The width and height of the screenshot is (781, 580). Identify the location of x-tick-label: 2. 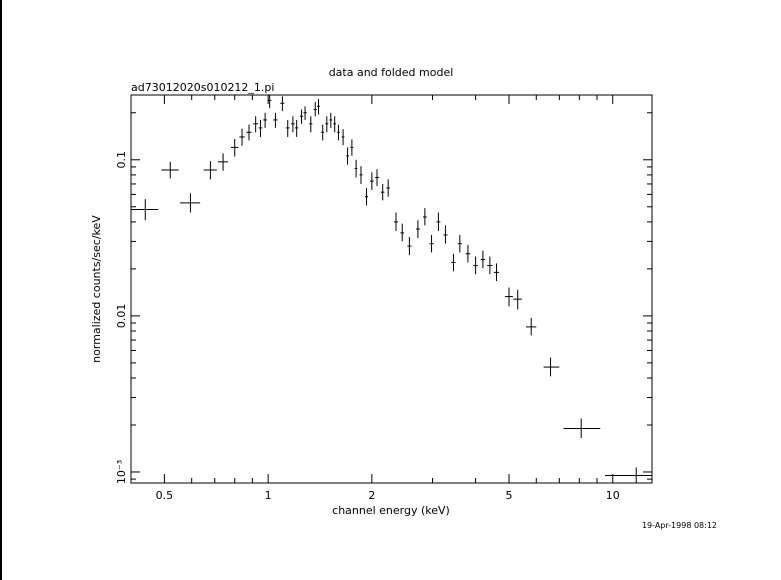
(371, 495).